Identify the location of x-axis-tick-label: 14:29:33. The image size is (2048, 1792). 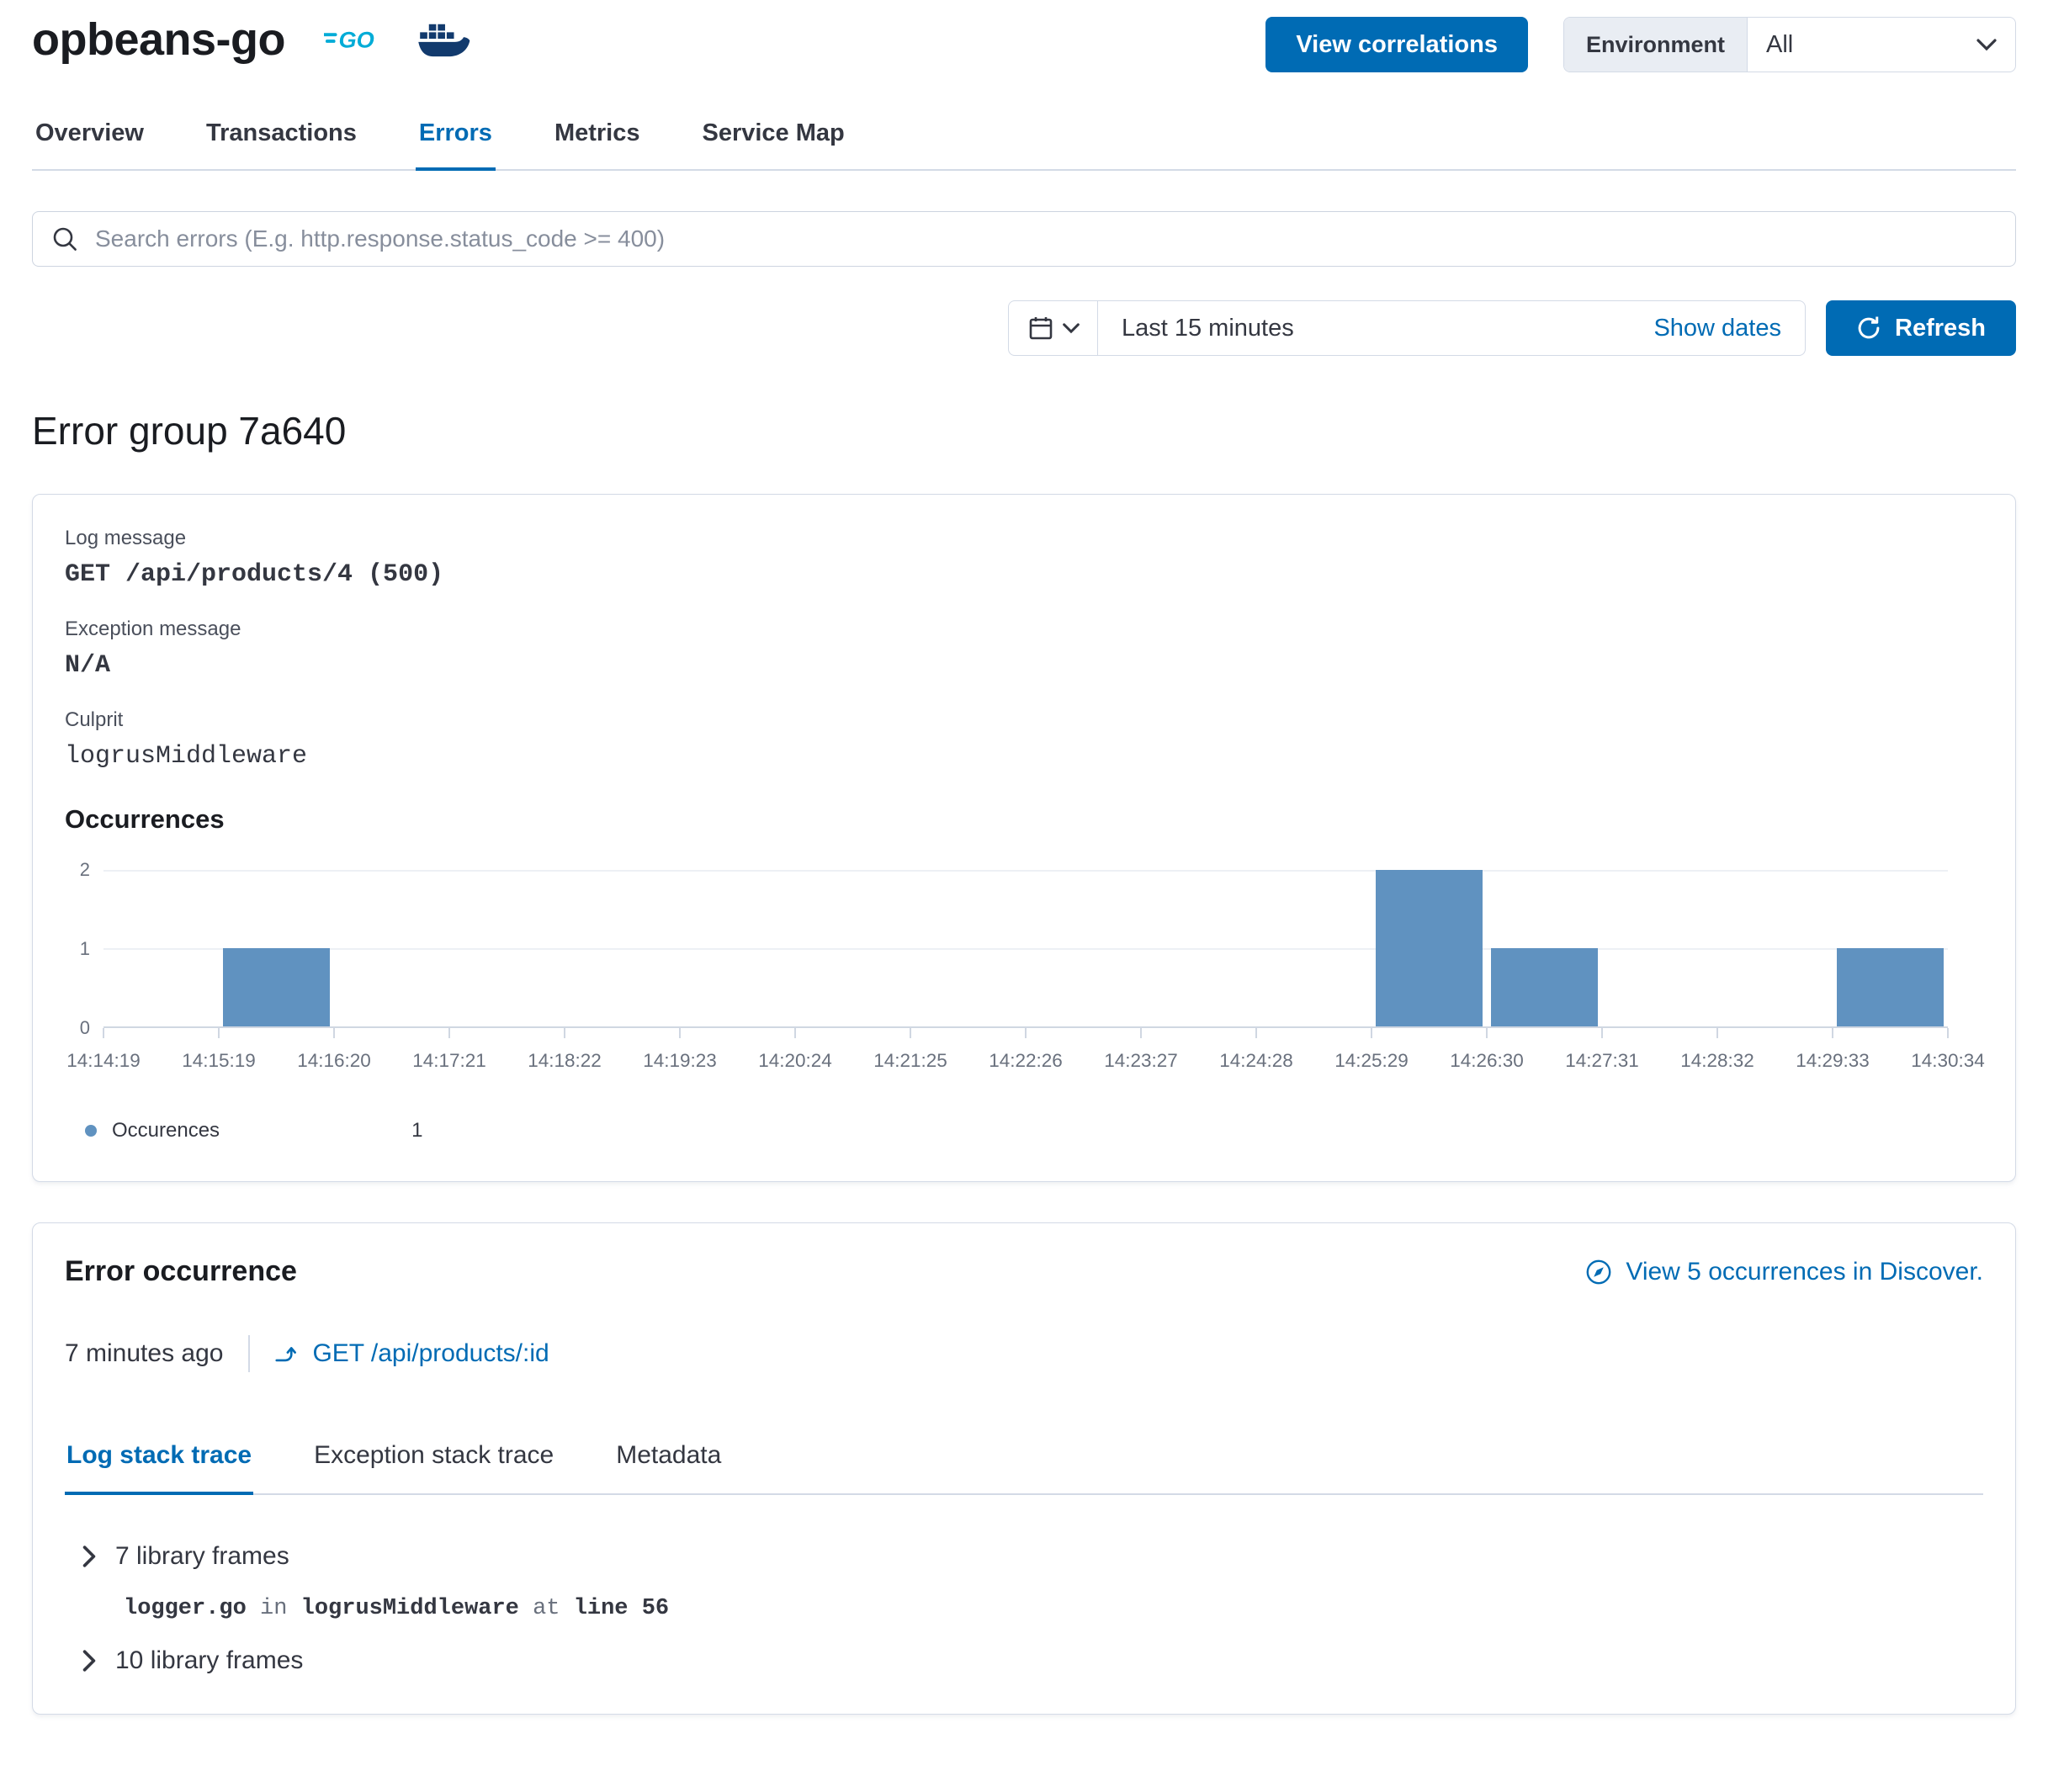
(1833, 1060).